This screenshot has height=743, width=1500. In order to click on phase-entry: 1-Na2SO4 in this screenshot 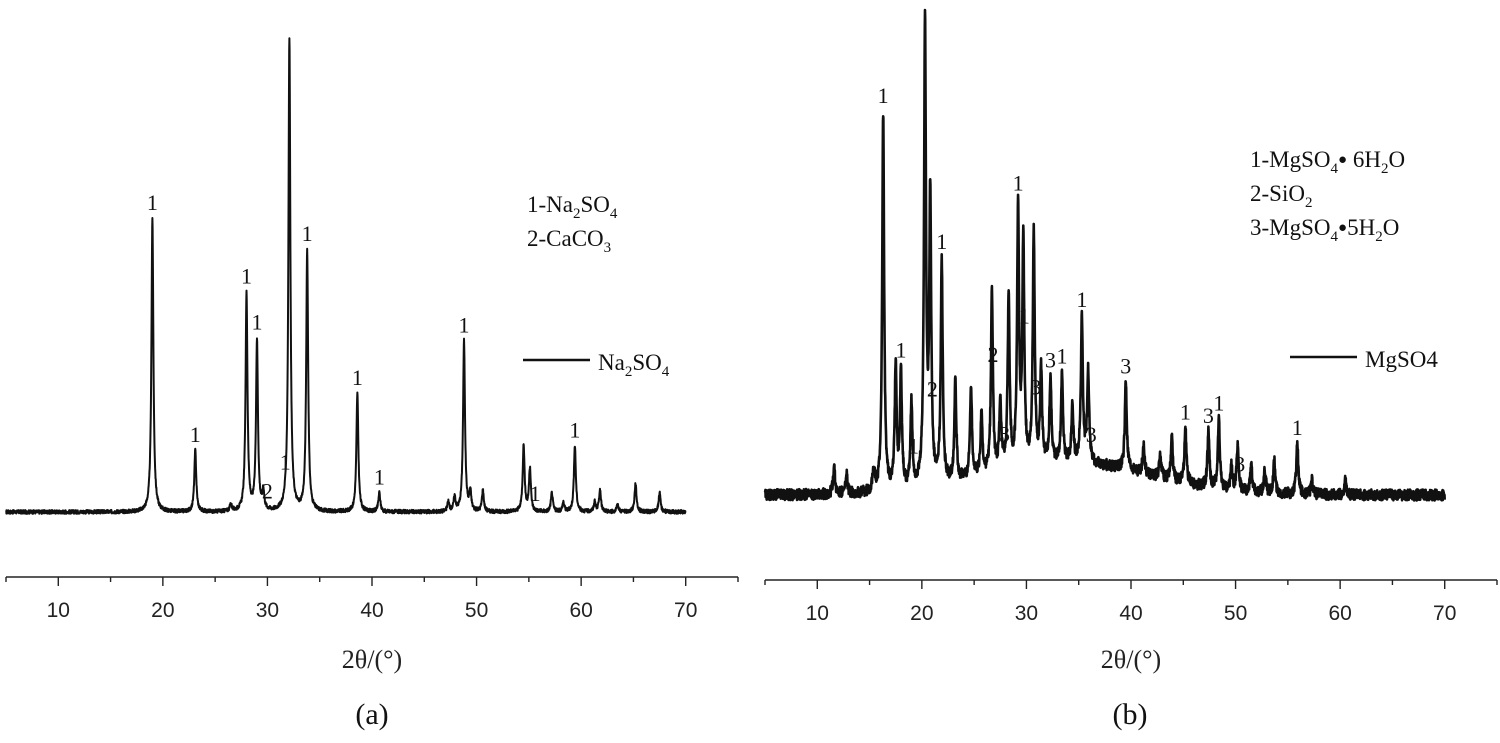, I will do `click(572, 207)`.